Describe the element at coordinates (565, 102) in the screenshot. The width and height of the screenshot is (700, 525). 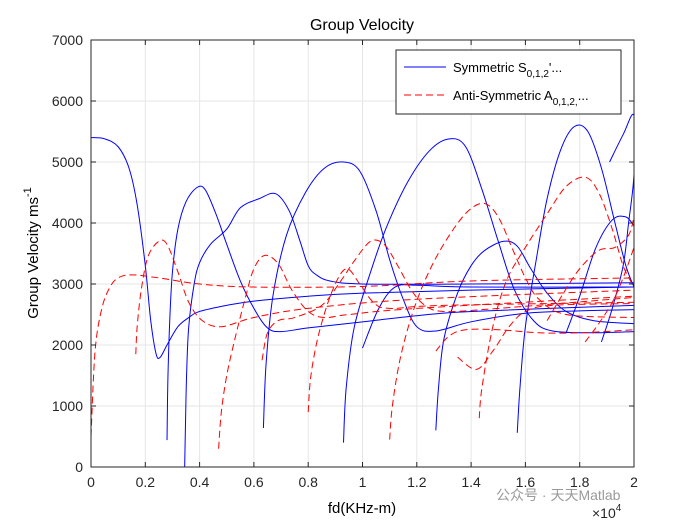
I see `legend-antisymmetric-sub: 0,1,2,` at that location.